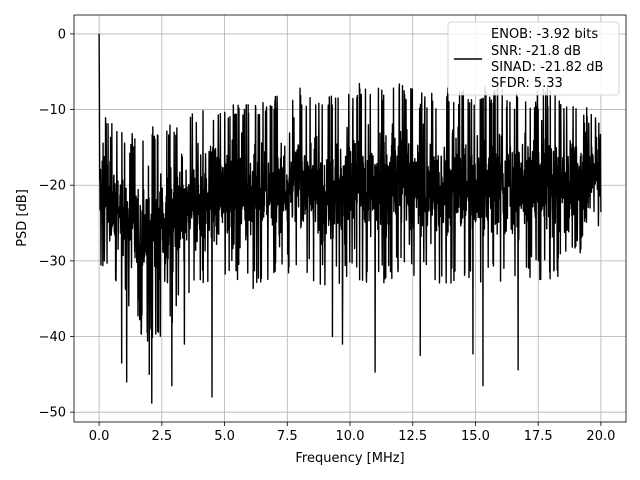  I want to click on legend-sinad: SINAD: -21.82 dB, so click(547, 67).